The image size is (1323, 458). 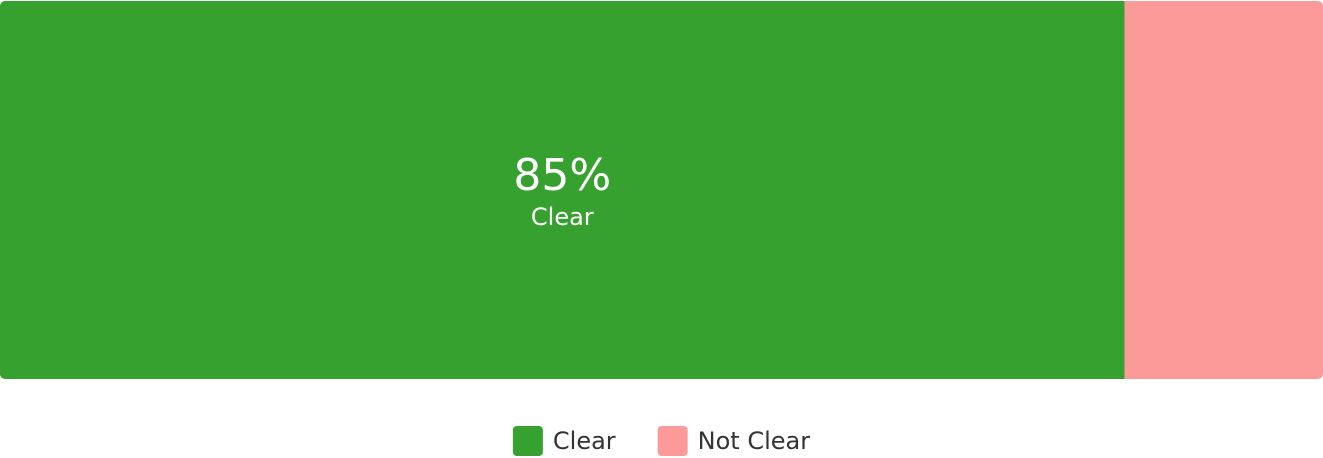 What do you see at coordinates (754, 441) in the screenshot?
I see `legend-label: Not Clear` at bounding box center [754, 441].